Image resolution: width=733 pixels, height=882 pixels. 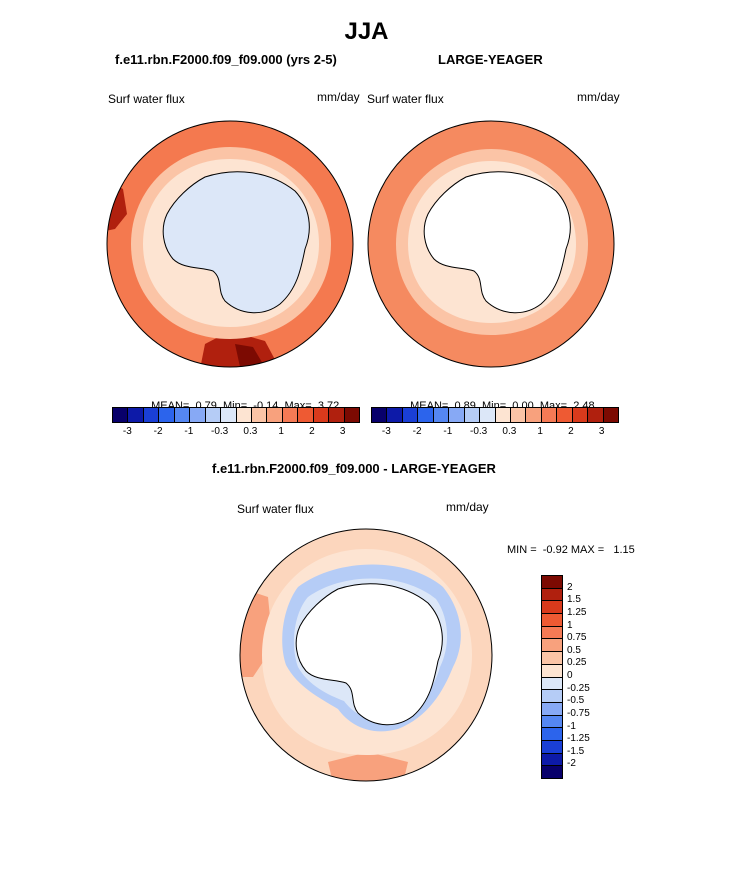 I want to click on panel-1-case-title: f.e11.rbn.F2000.f09_f09.000 (yrs 2-5), so click(x=226, y=59).